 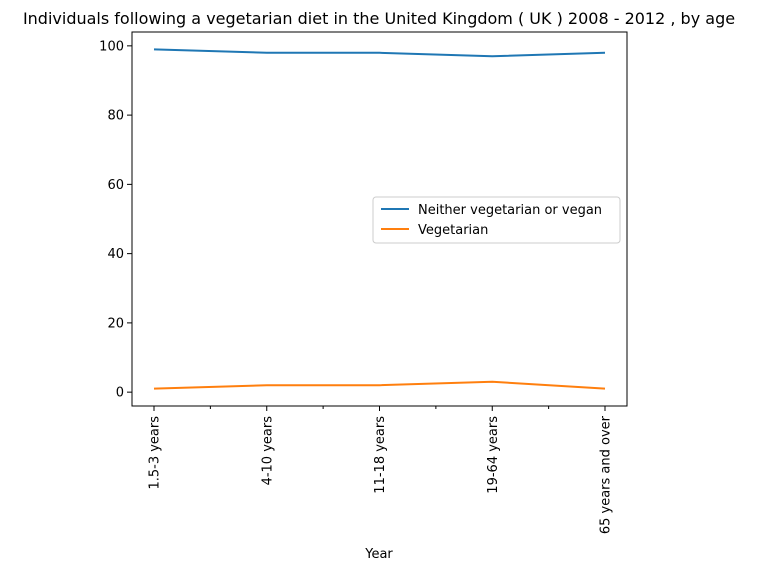 I want to click on legend-label-neither: Neither vegetarian or vegan, so click(x=510, y=210).